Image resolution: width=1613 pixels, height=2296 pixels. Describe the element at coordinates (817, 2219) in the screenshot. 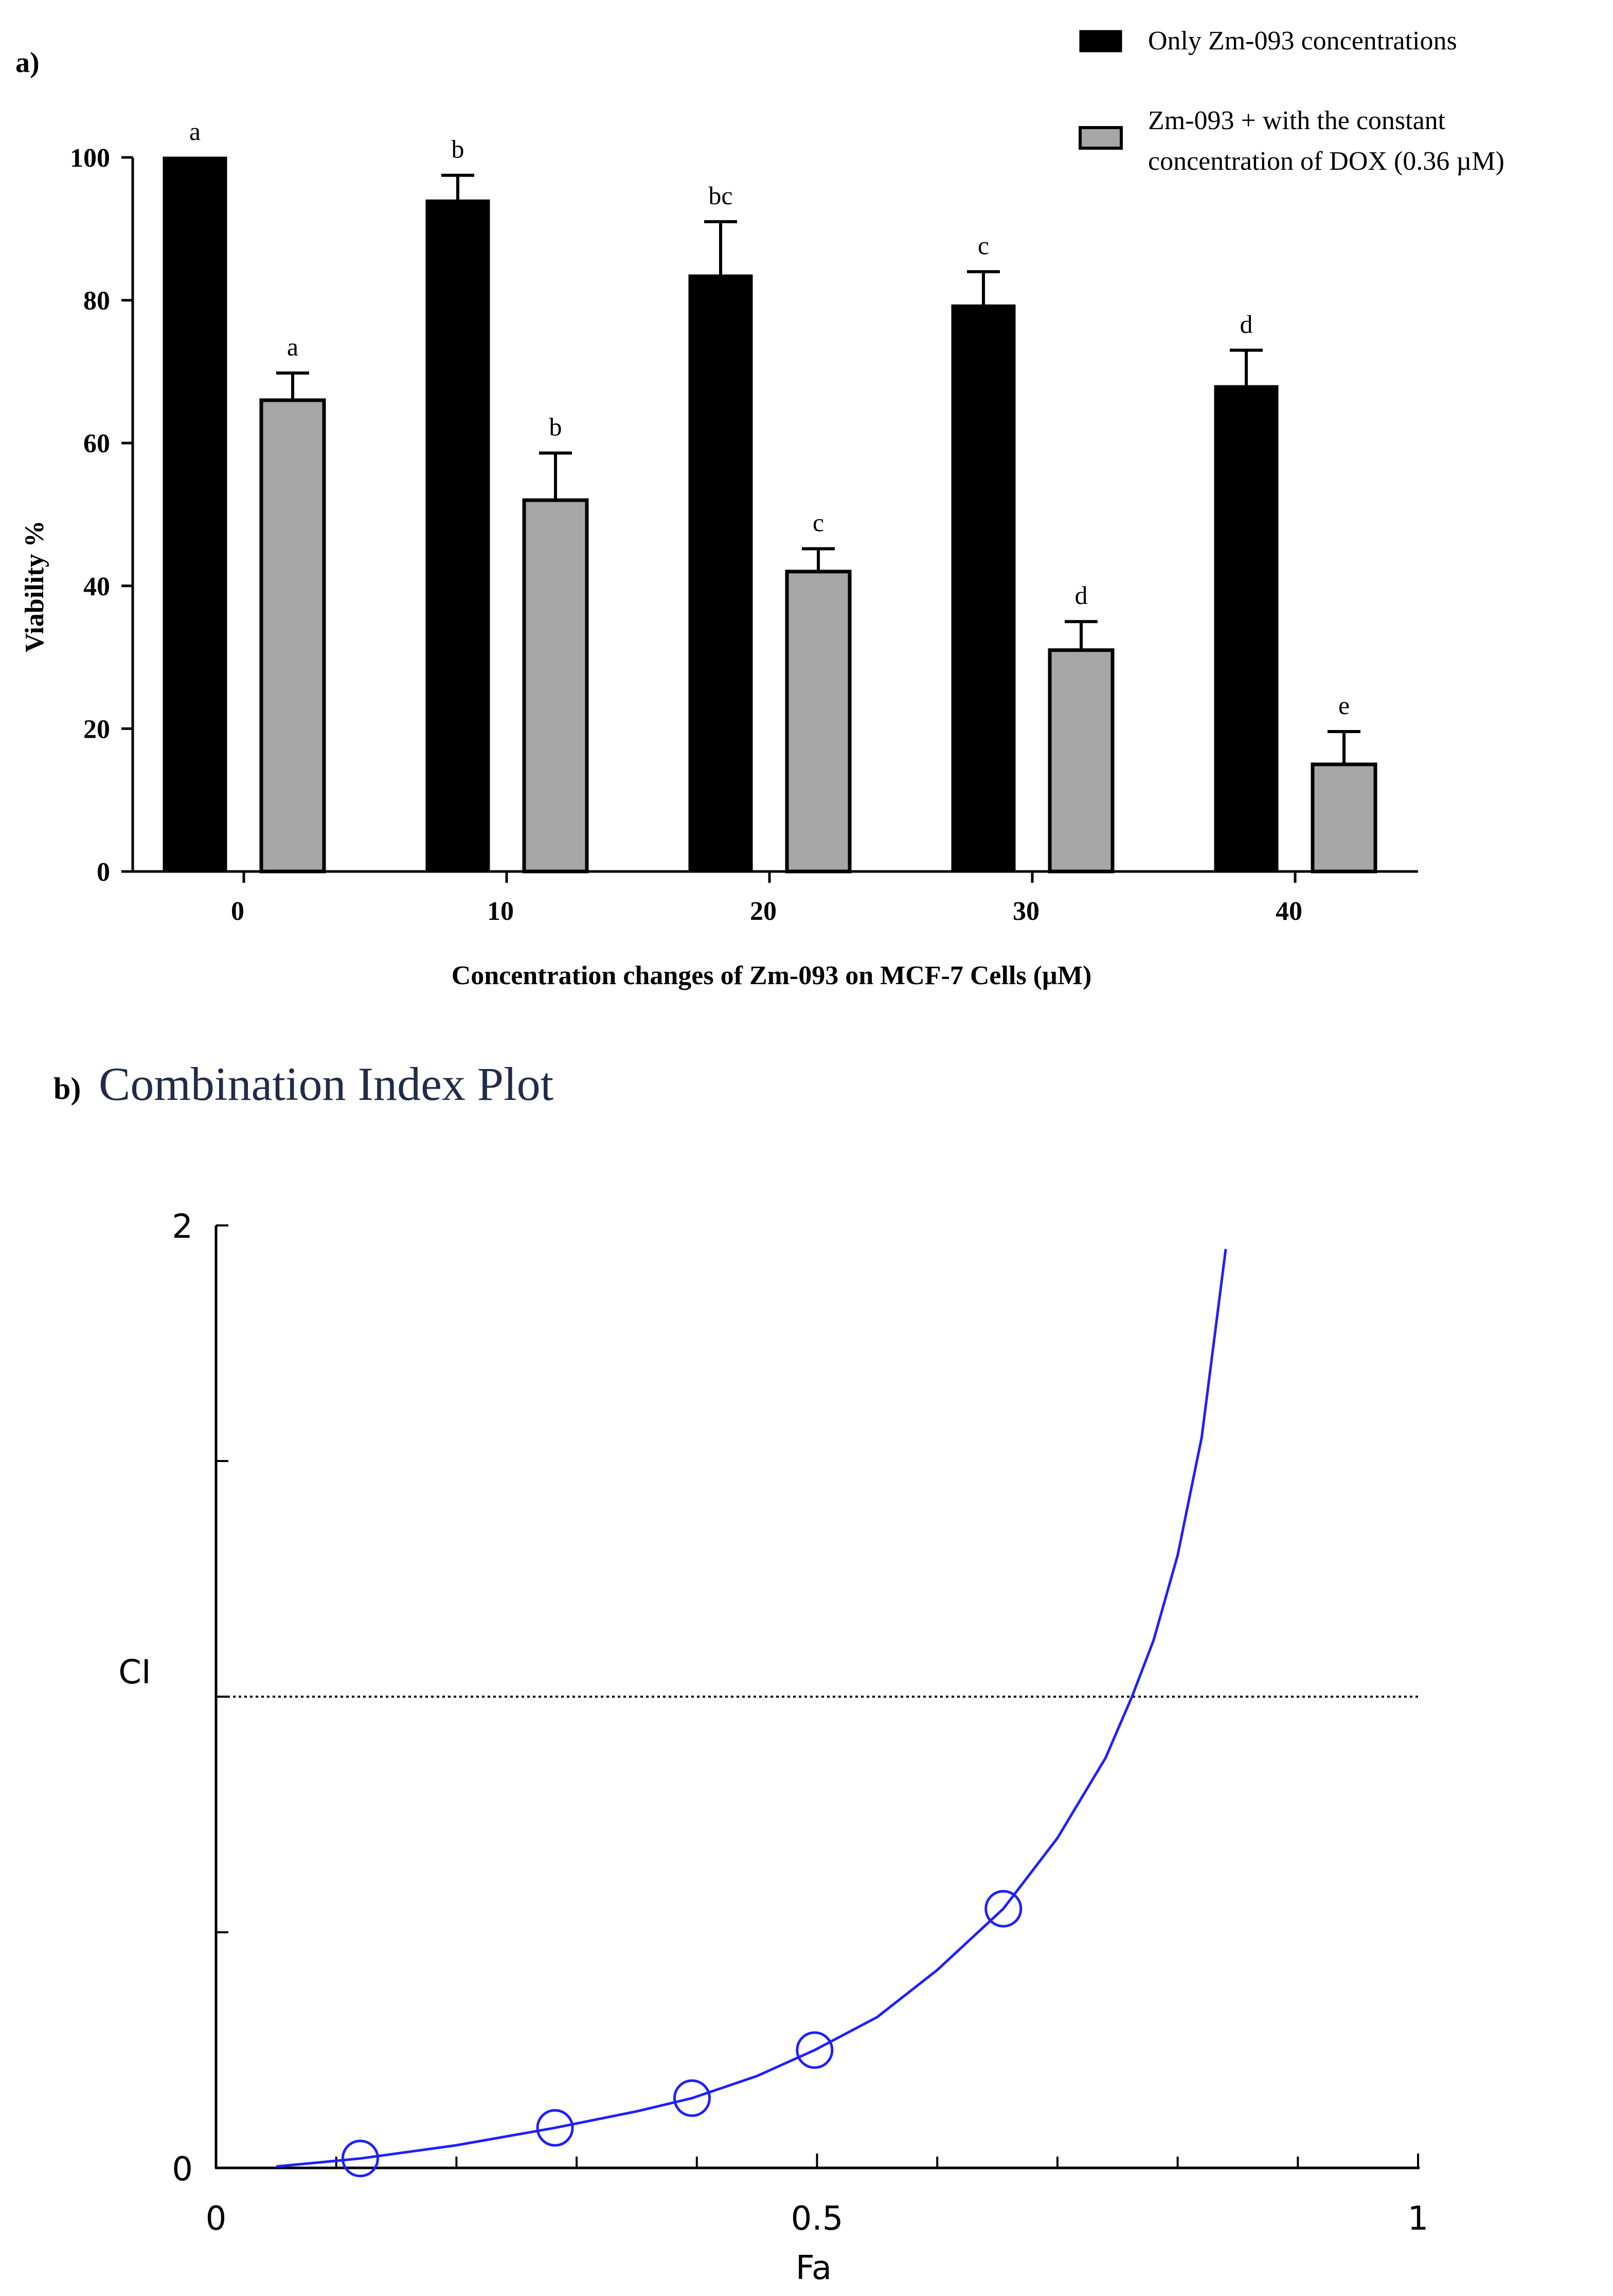

I see `x-tick-label: 0.5` at that location.